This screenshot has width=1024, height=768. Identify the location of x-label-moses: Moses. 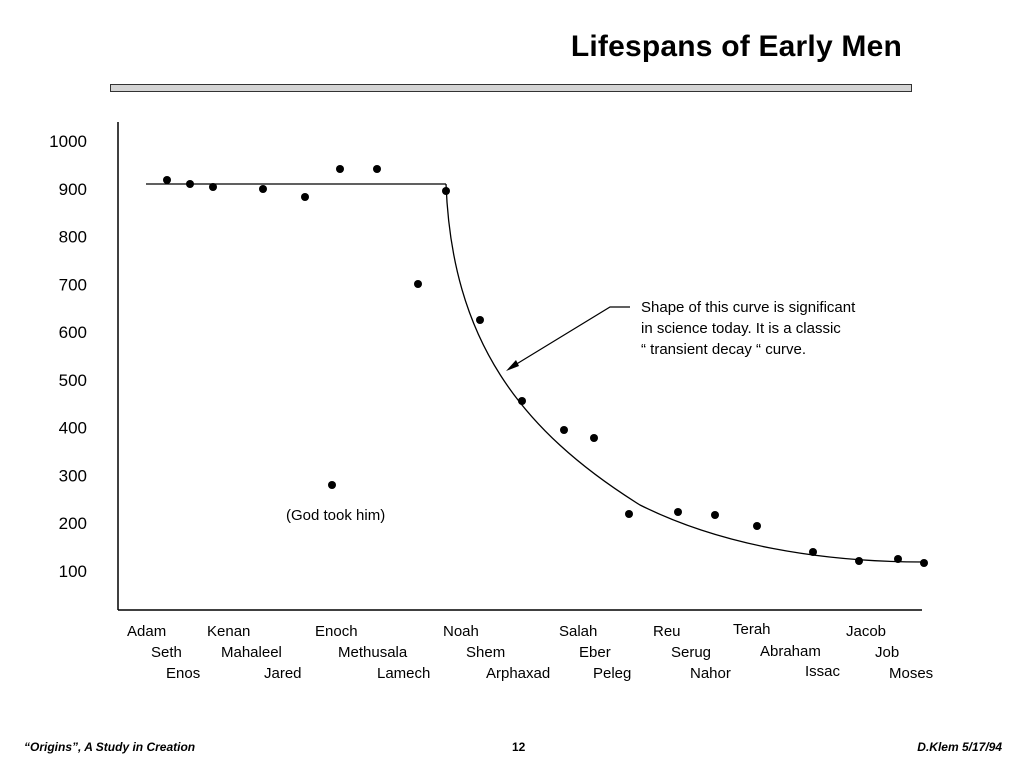
(911, 673).